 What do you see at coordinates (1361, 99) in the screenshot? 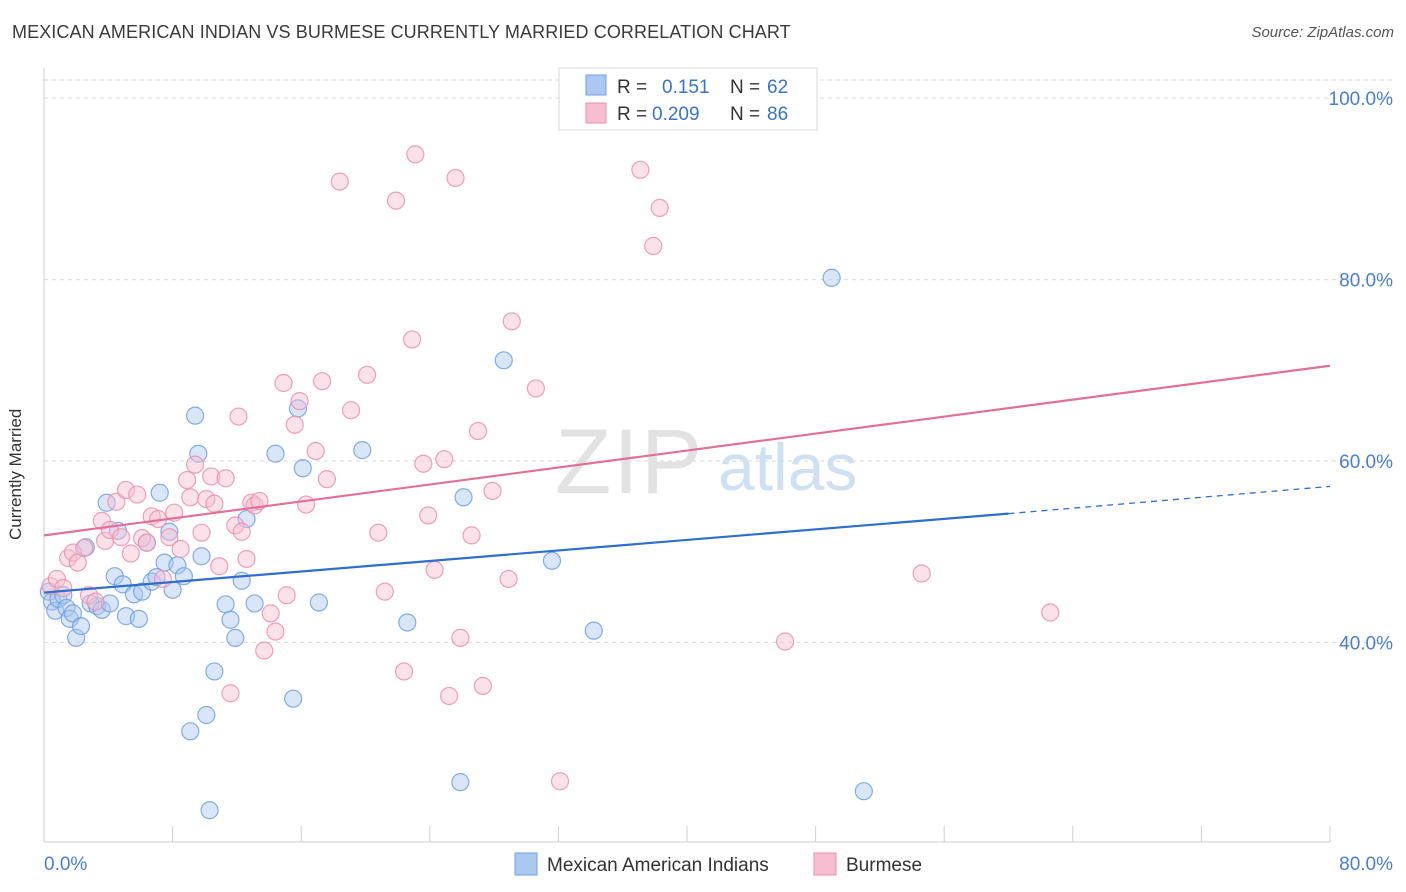
I see `y-tick-label: 100.0%` at bounding box center [1361, 99].